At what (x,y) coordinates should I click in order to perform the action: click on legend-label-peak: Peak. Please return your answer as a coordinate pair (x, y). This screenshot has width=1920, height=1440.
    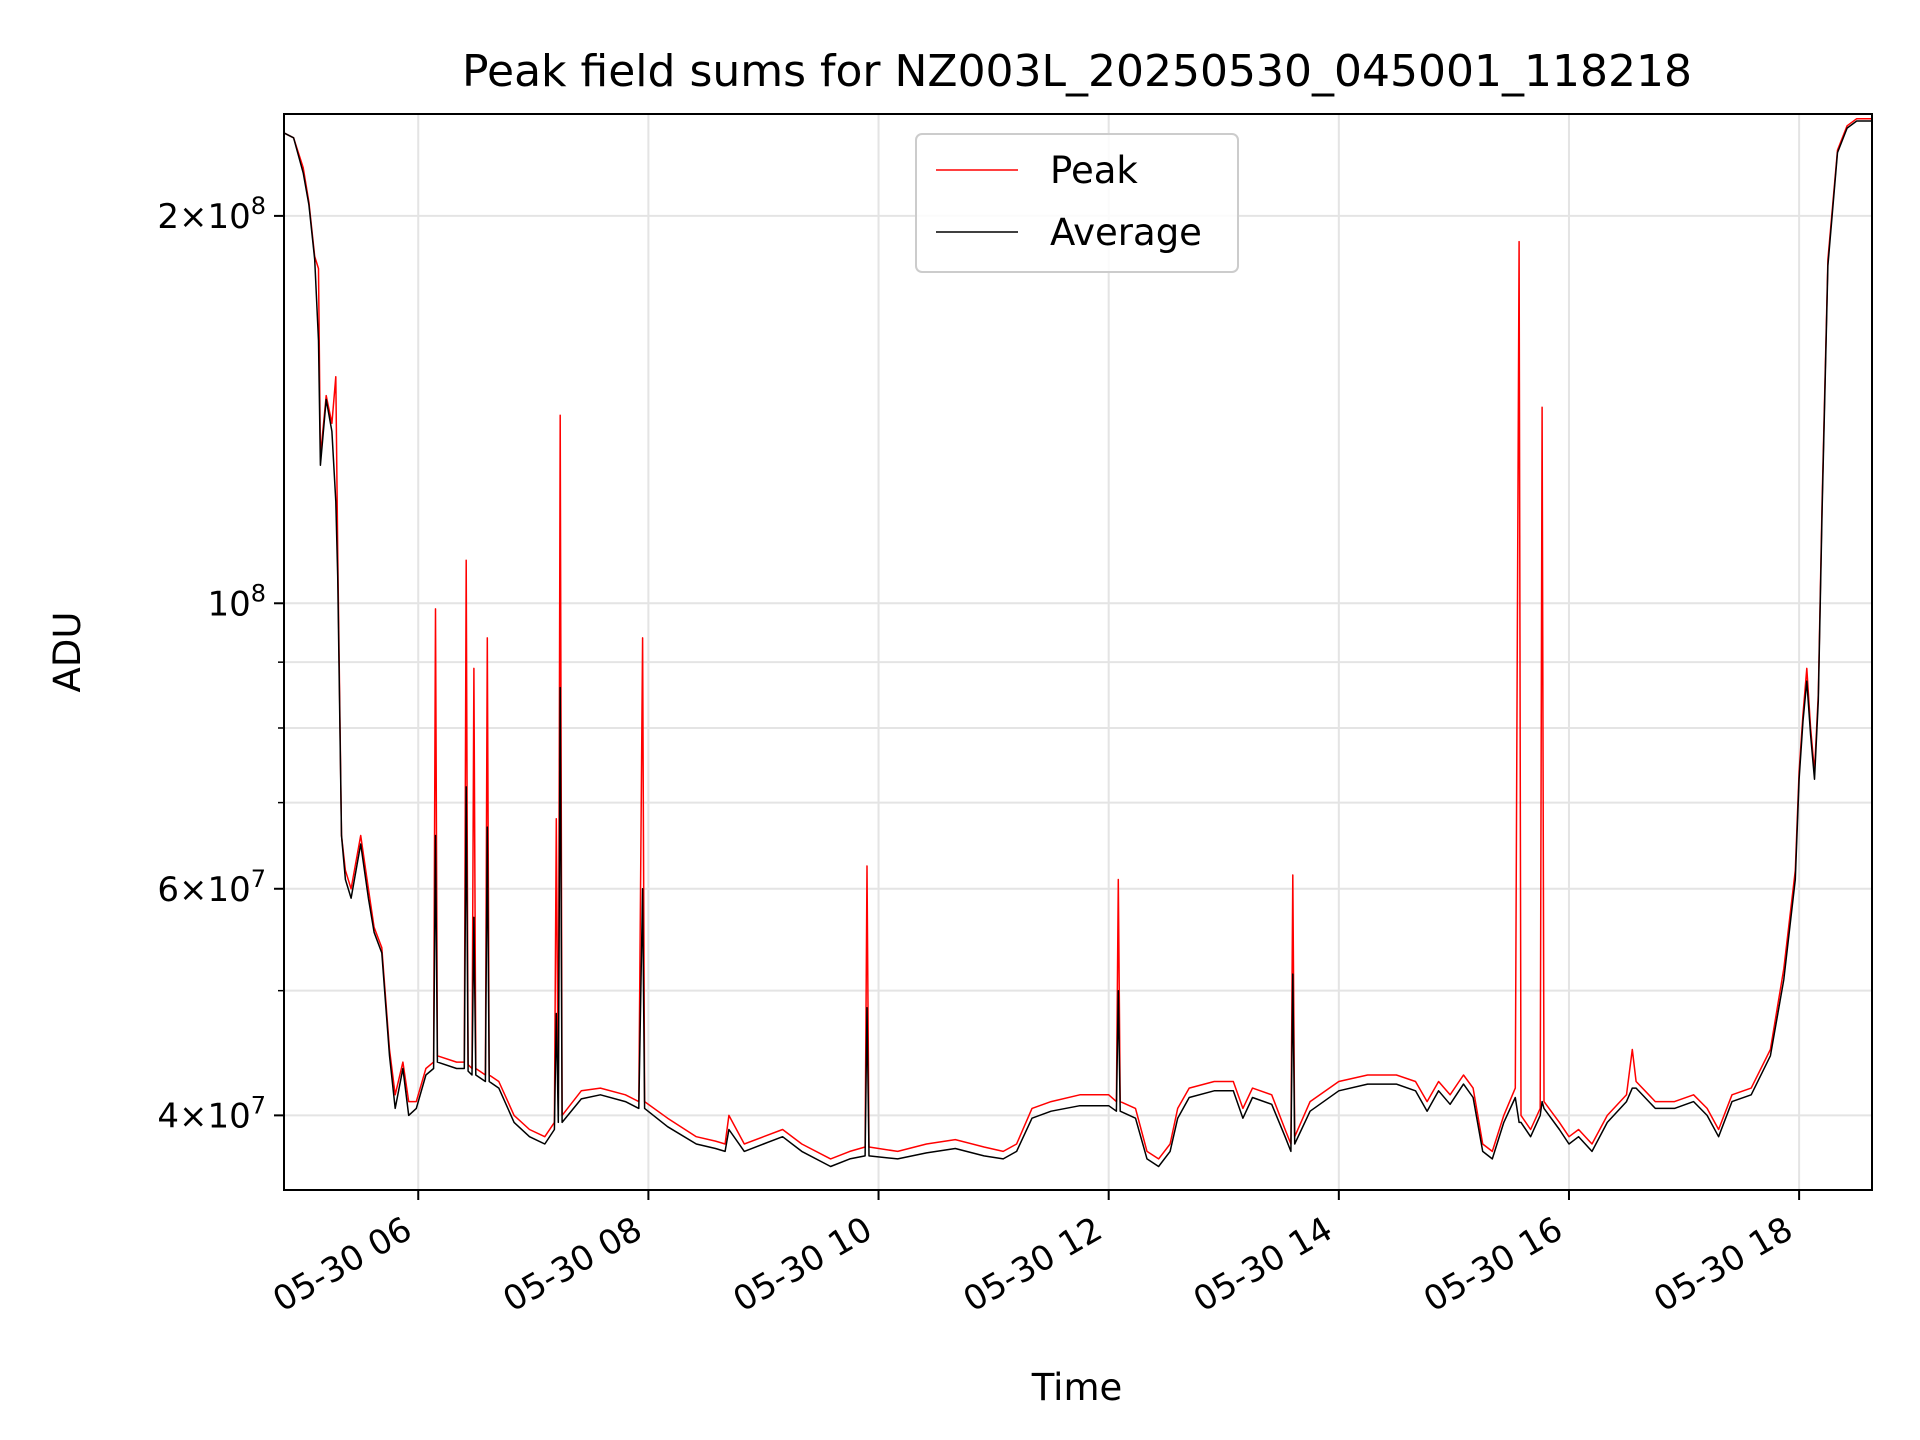
    Looking at the image, I should click on (1094, 170).